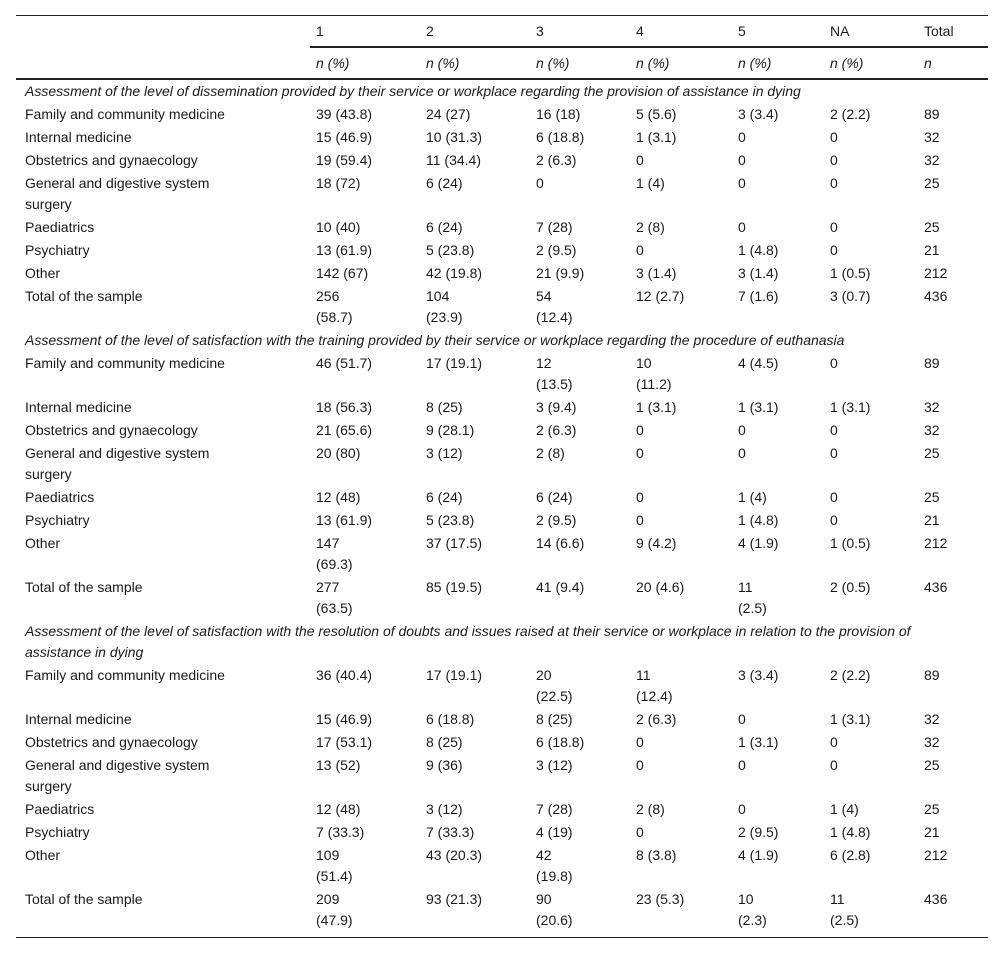 The image size is (1000, 976). Describe the element at coordinates (580, 114) in the screenshot. I see `value-cell: 16 (18)` at that location.